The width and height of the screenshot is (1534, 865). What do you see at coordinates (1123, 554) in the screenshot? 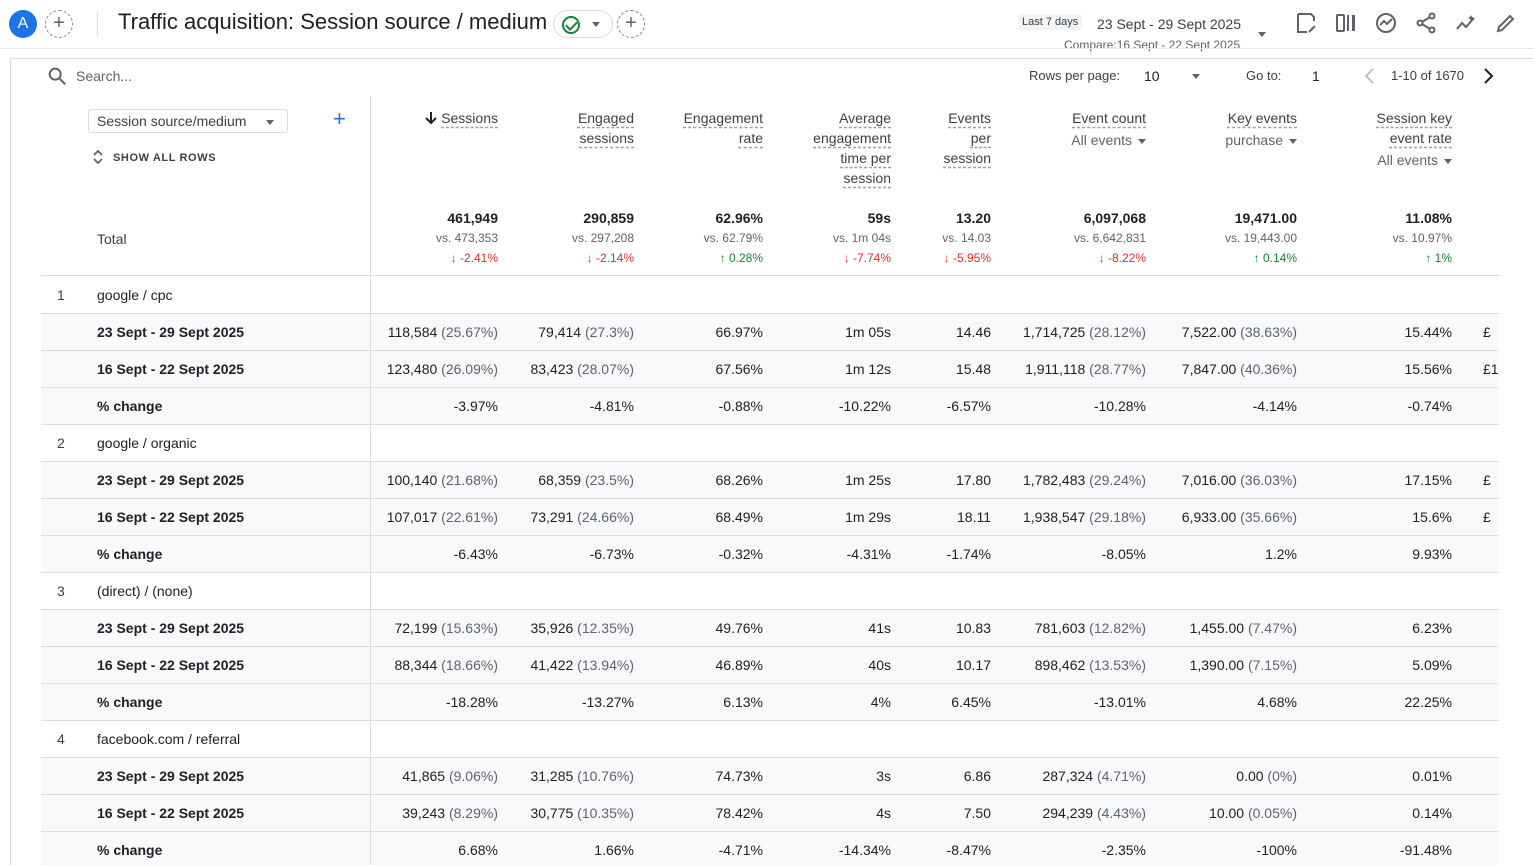
I see `cell-value: -8.05%` at bounding box center [1123, 554].